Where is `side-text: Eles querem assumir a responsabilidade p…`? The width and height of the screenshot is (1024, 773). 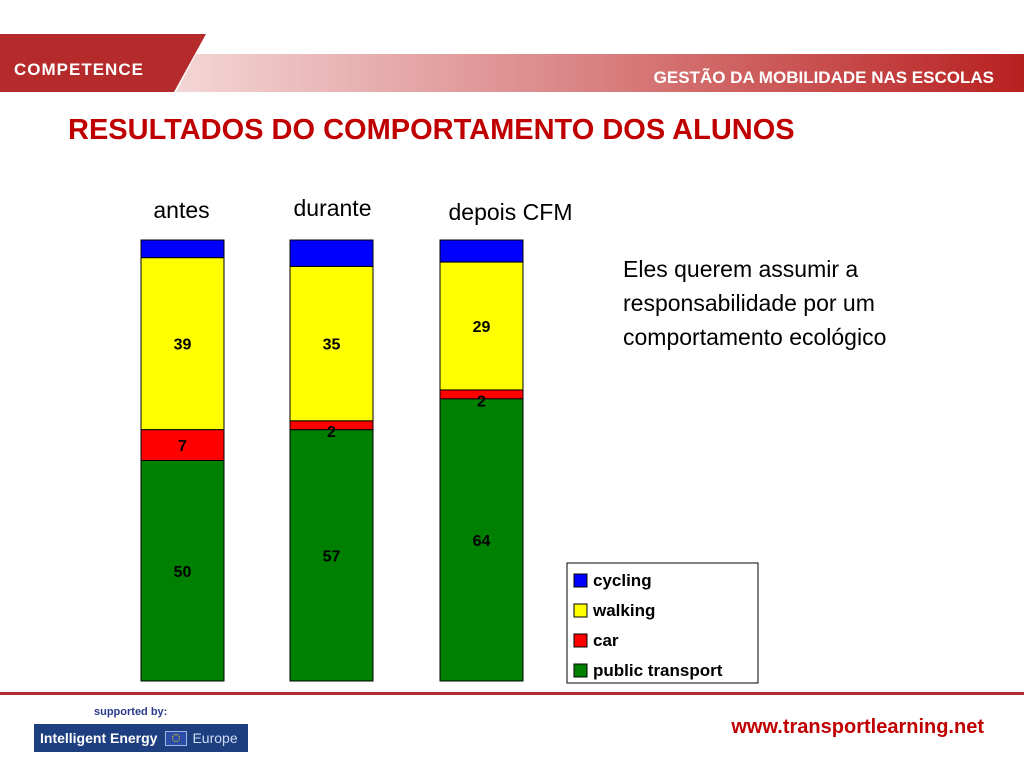 side-text: Eles querem assumir a responsabilidade p… is located at coordinates (803, 303).